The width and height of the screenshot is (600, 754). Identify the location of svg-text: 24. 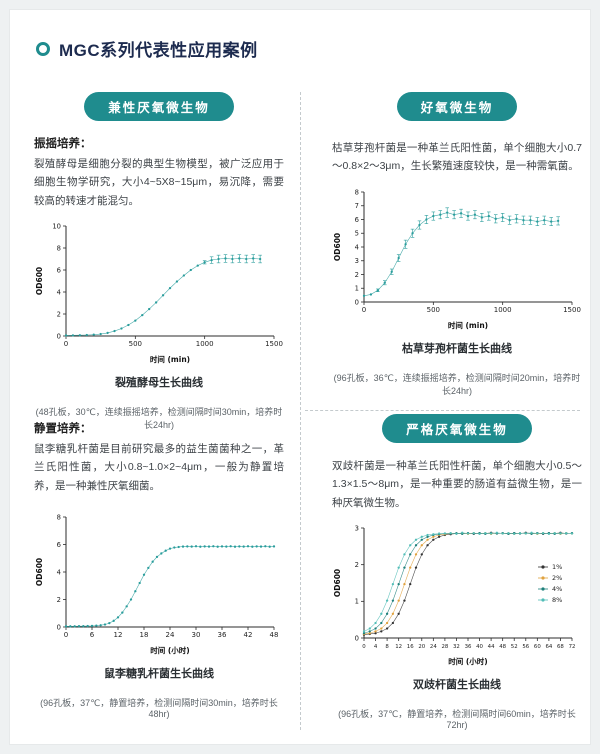
(433, 647).